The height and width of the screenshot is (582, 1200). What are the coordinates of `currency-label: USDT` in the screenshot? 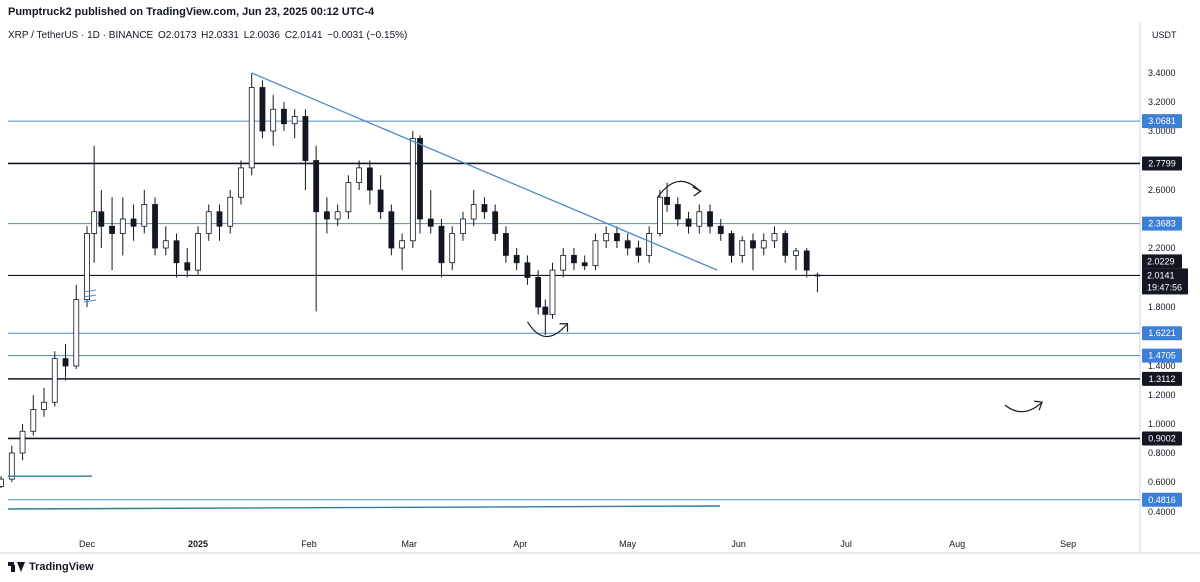 It's located at (1164, 35).